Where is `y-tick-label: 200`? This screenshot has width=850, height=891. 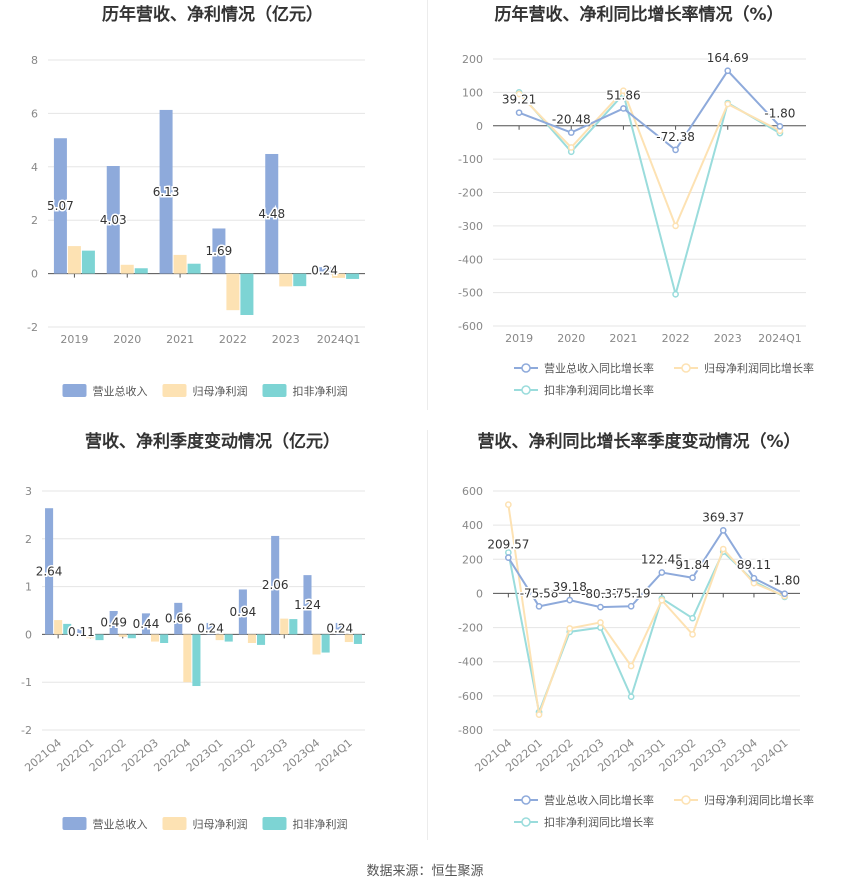 y-tick-label: 200 is located at coordinates (472, 559).